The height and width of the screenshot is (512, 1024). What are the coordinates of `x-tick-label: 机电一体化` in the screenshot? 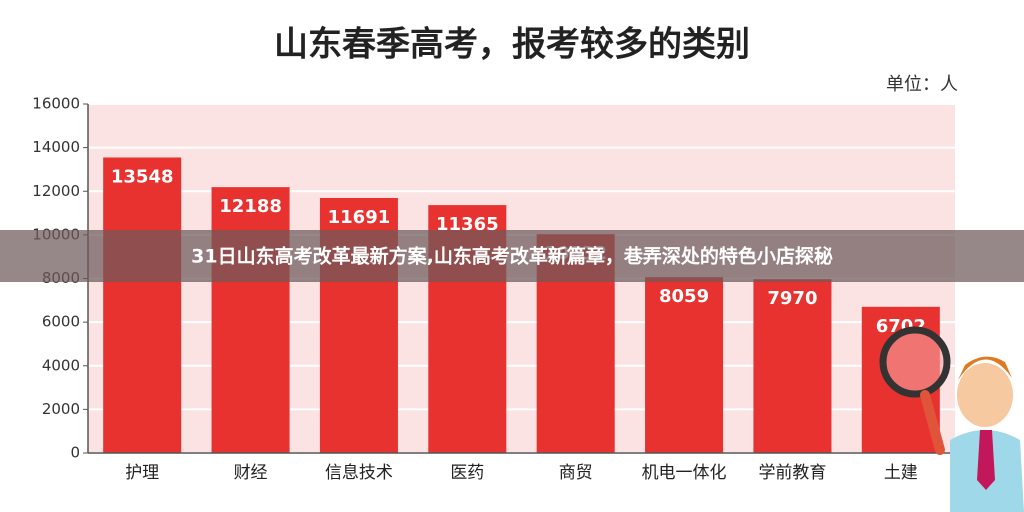 It's located at (684, 473).